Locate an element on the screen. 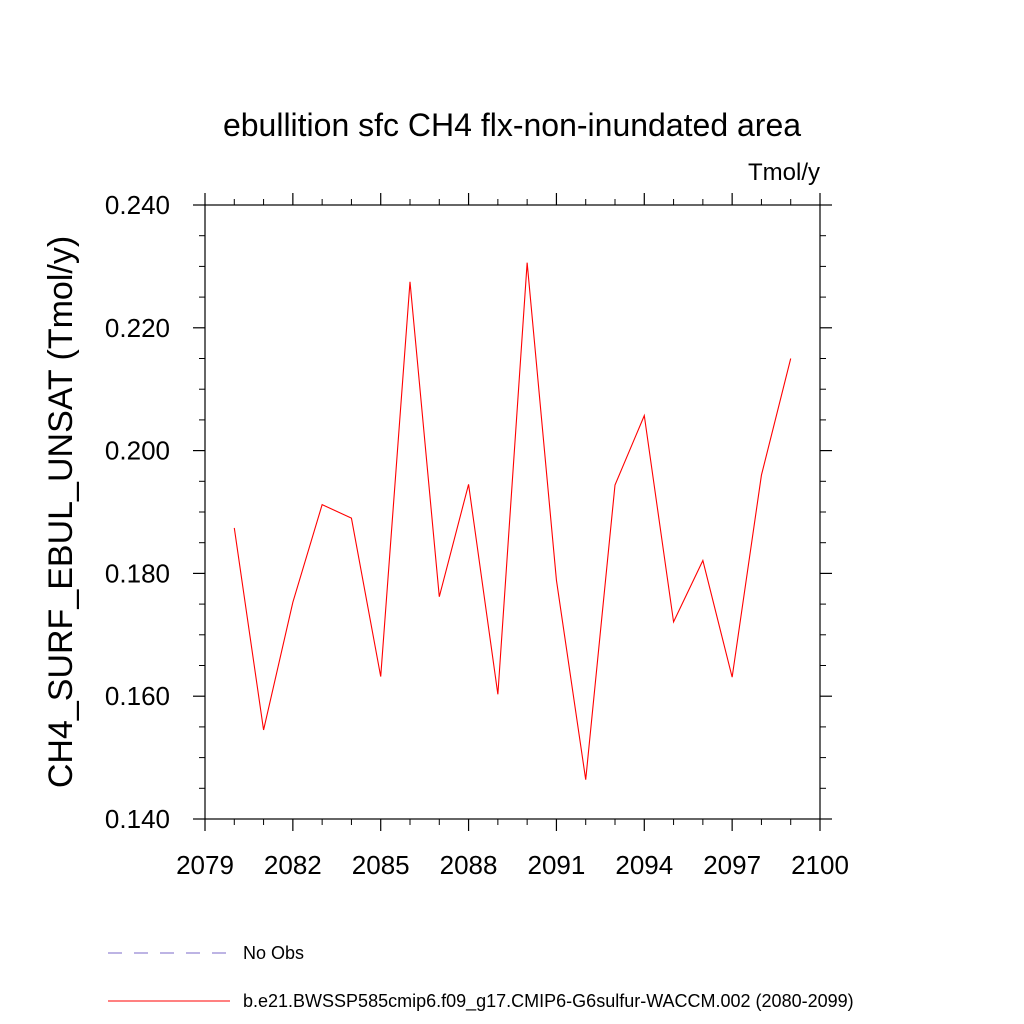 This screenshot has width=1024, height=1024. y-tick-label: 0.140 is located at coordinates (137, 819).